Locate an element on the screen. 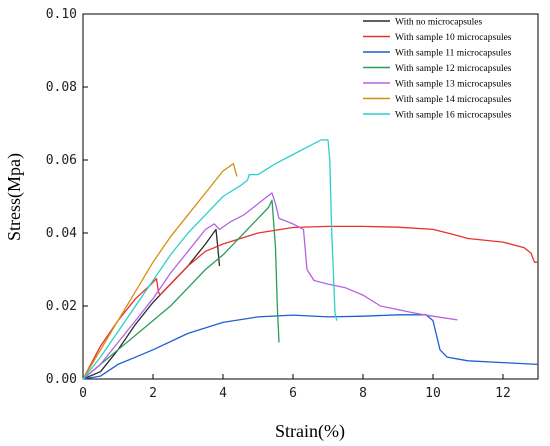 This screenshot has height=446, width=550. legend-label: With sample 13 microcapsules is located at coordinates (453, 85).